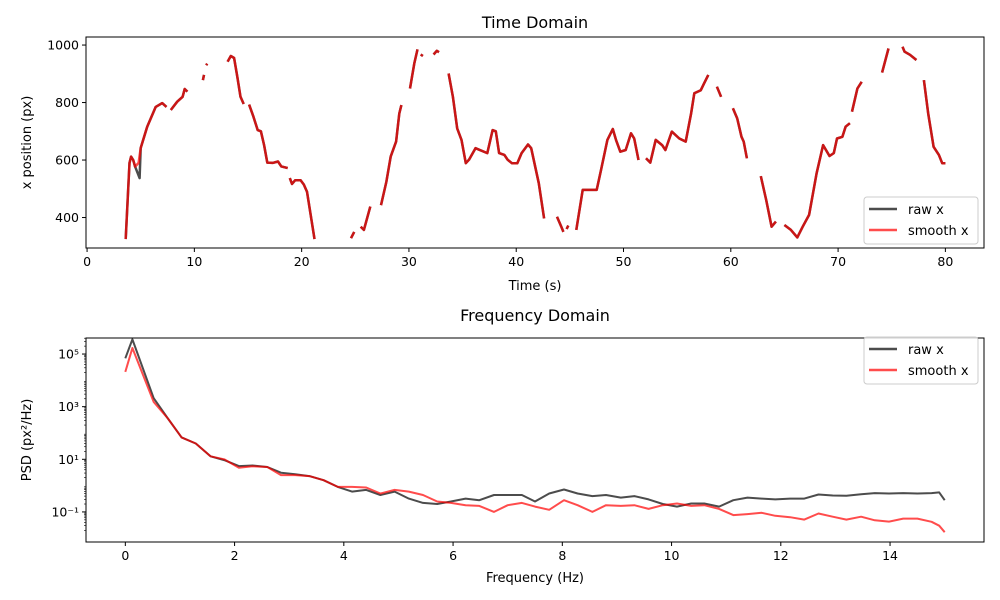 The height and width of the screenshot is (600, 1000). What do you see at coordinates (453, 555) in the screenshot?
I see `x-tick-label: 6` at bounding box center [453, 555].